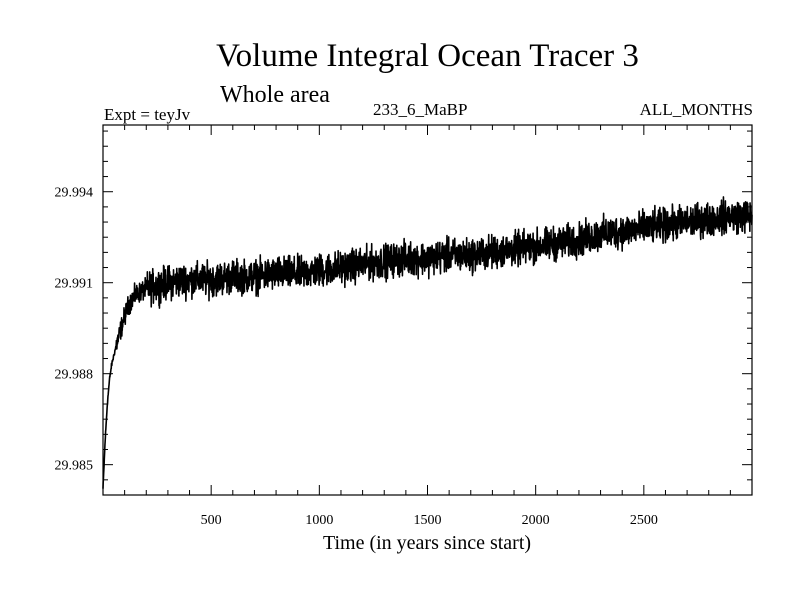  What do you see at coordinates (427, 56) in the screenshot?
I see `chart-title: Volume Integral Ocean Tracer 3` at bounding box center [427, 56].